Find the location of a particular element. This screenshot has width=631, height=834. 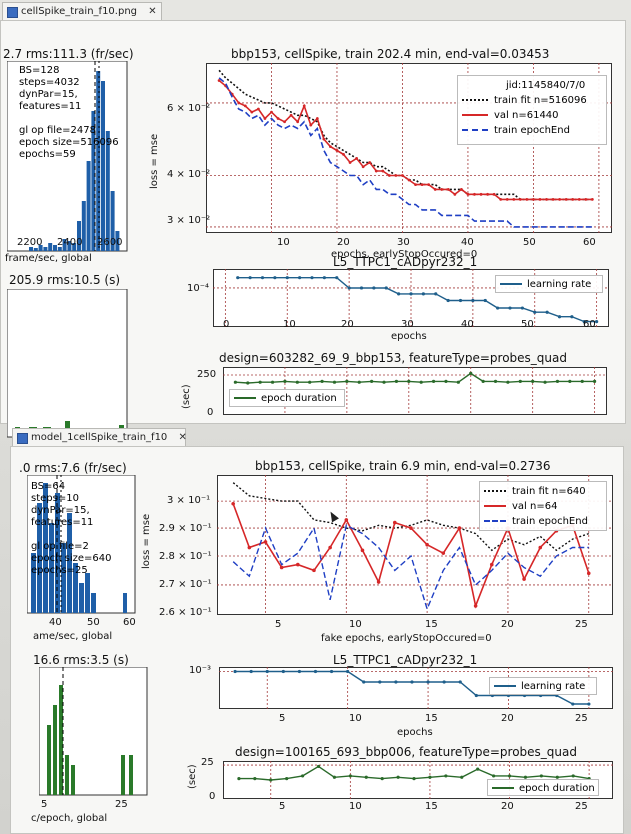

loss-plot is located at coordinates (415, 545).